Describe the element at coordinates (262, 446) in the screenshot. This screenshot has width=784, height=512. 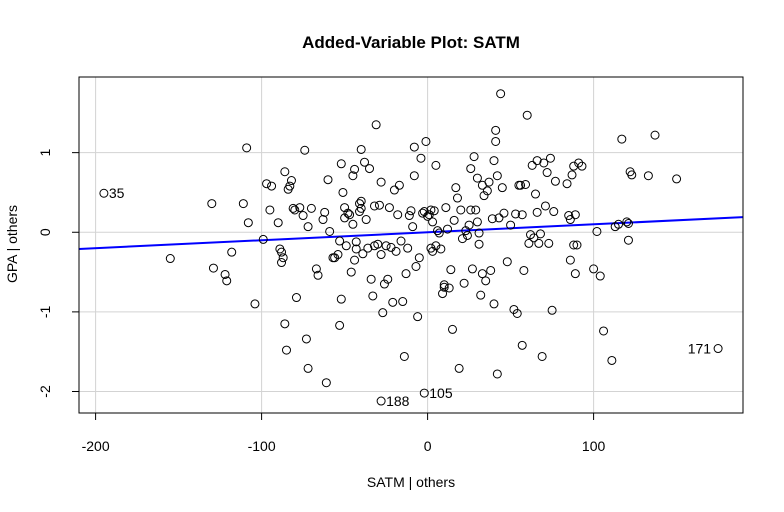
I see `x-tick-label: -100` at that location.